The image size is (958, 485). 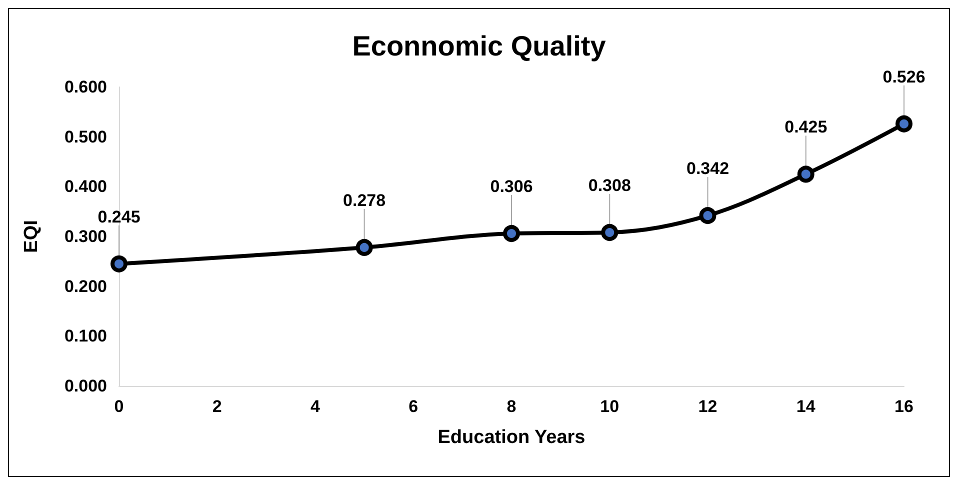 What do you see at coordinates (708, 406) in the screenshot?
I see `x-tick-label: 12` at bounding box center [708, 406].